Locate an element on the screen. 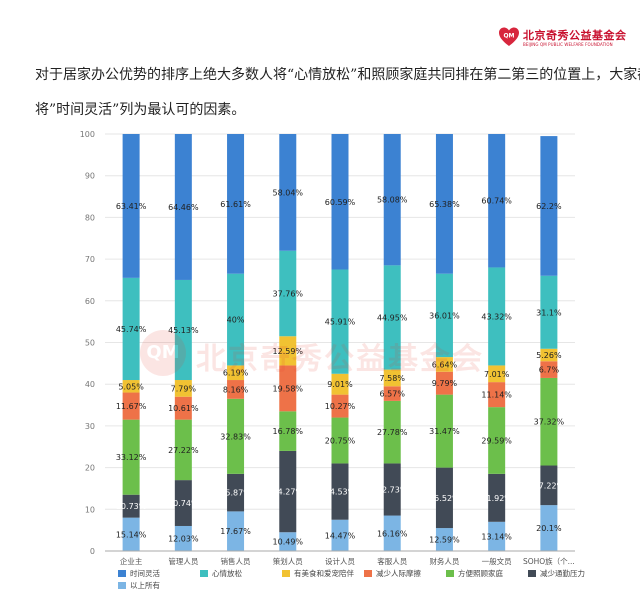 This screenshot has height=612, width=640. data-label: 20.1% is located at coordinates (549, 528).